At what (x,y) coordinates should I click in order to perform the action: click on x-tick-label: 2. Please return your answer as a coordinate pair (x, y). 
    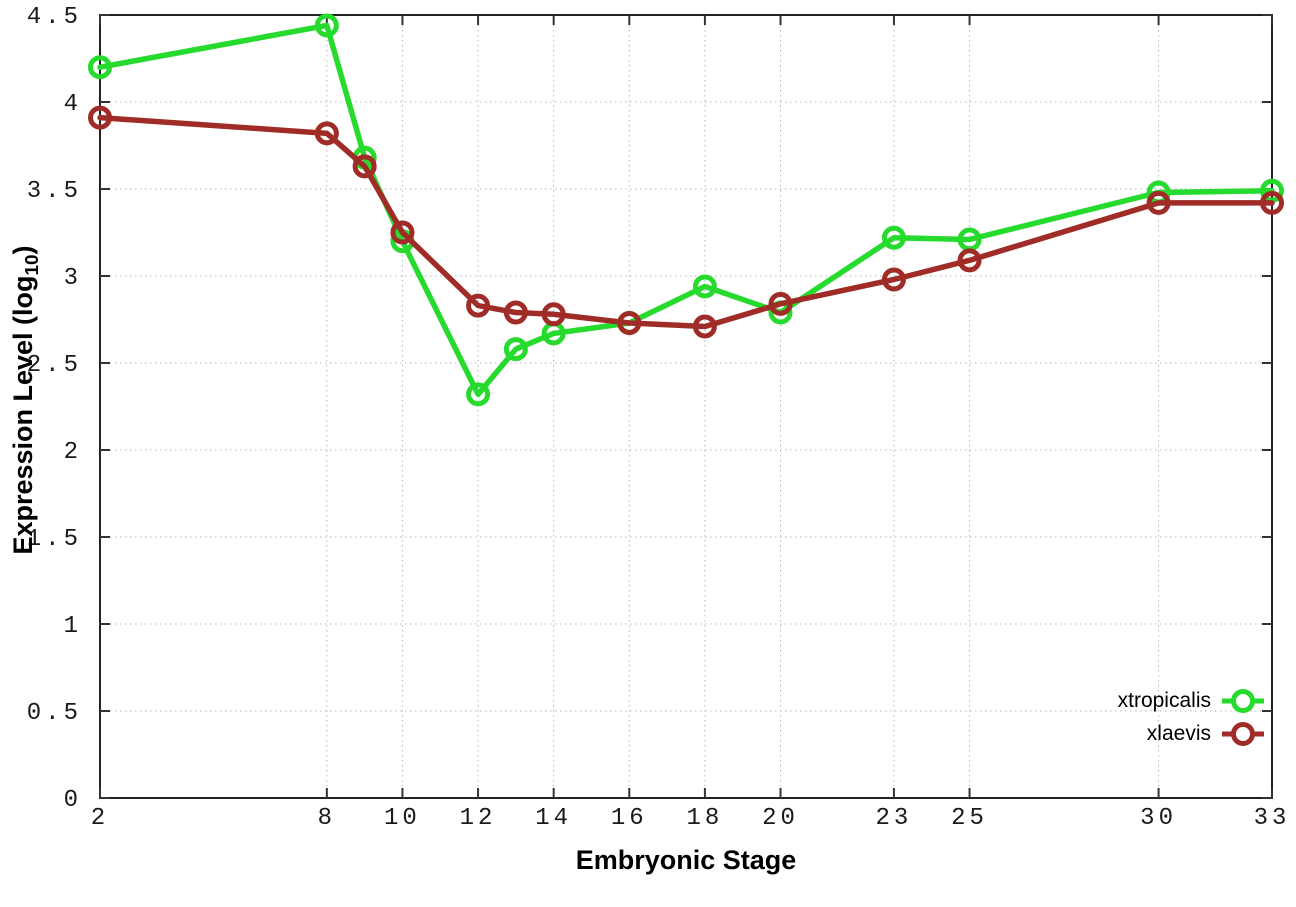
    Looking at the image, I should click on (100, 818).